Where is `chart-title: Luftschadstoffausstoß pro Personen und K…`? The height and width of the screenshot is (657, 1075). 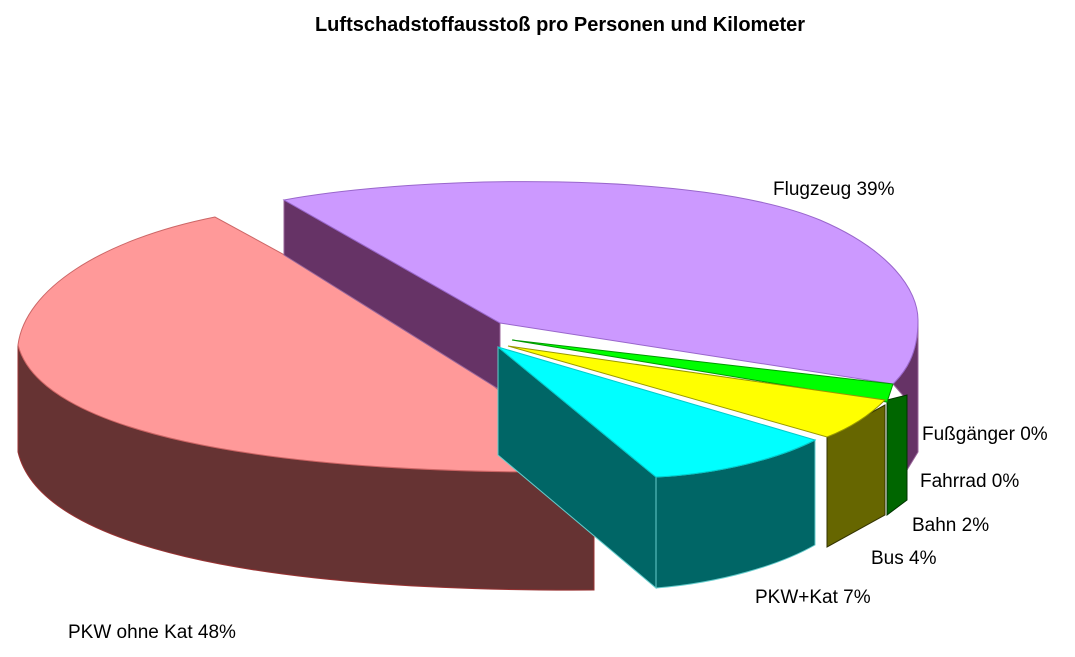
chart-title: Luftschadstoffausstoß pro Personen und K… is located at coordinates (560, 25).